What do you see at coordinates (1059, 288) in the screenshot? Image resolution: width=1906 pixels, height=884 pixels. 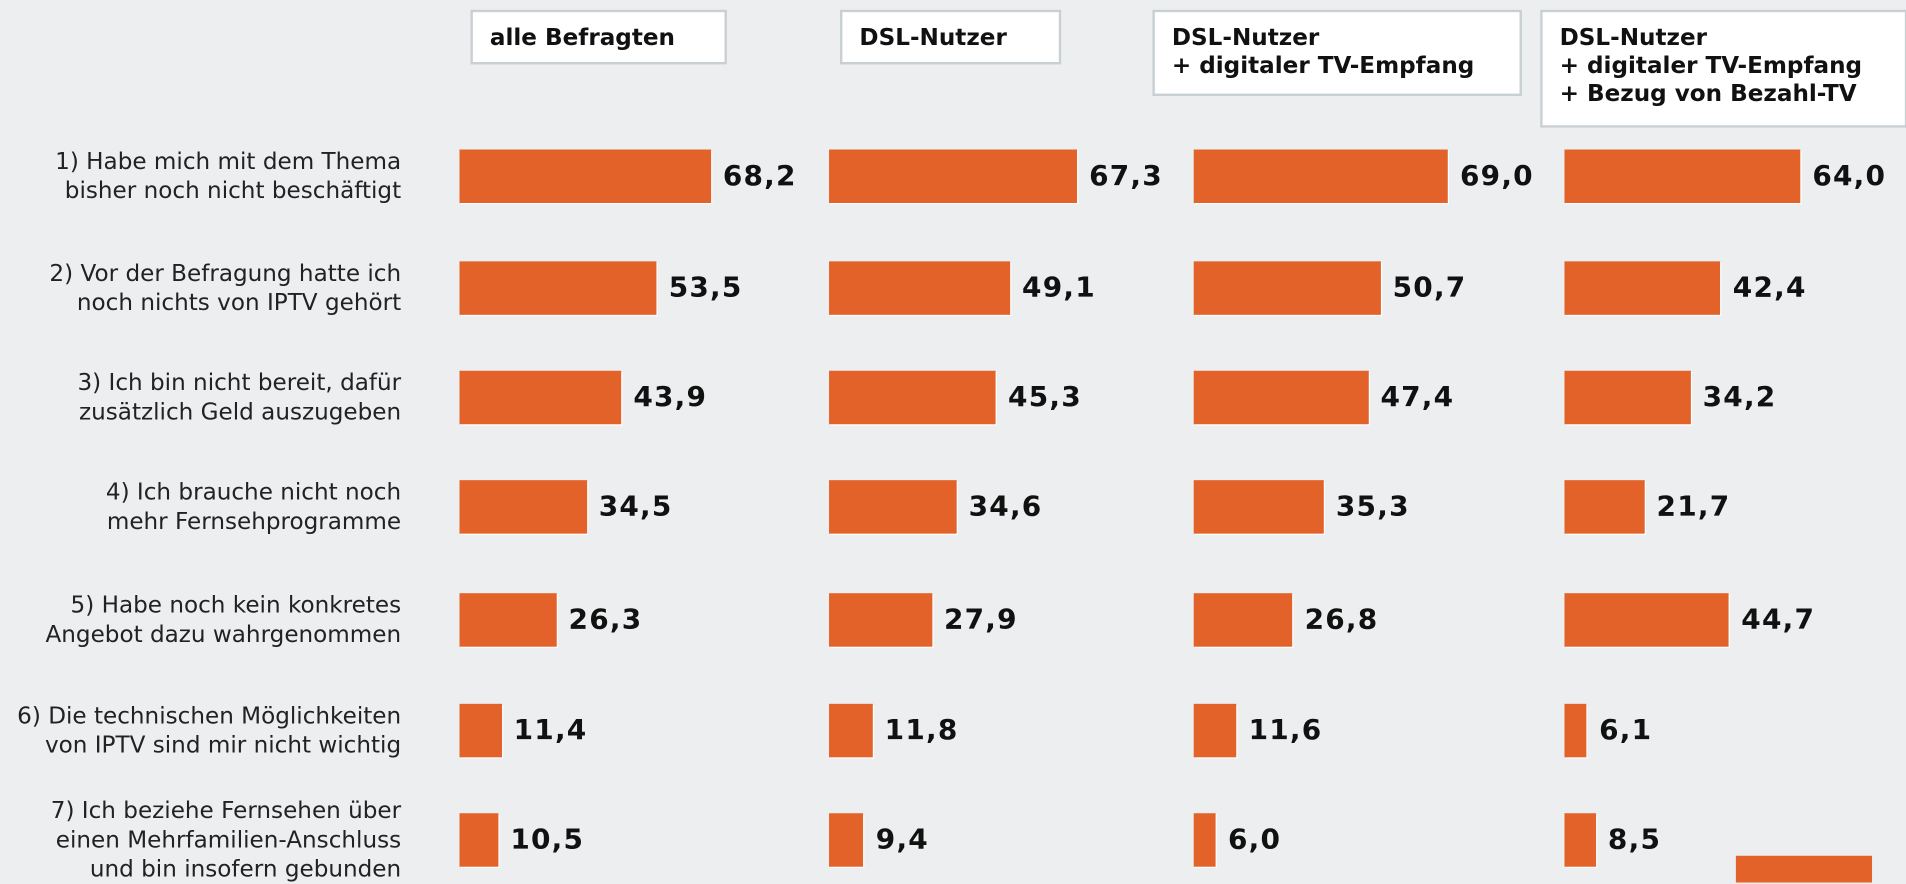 I see `value-label: 49,1` at bounding box center [1059, 288].